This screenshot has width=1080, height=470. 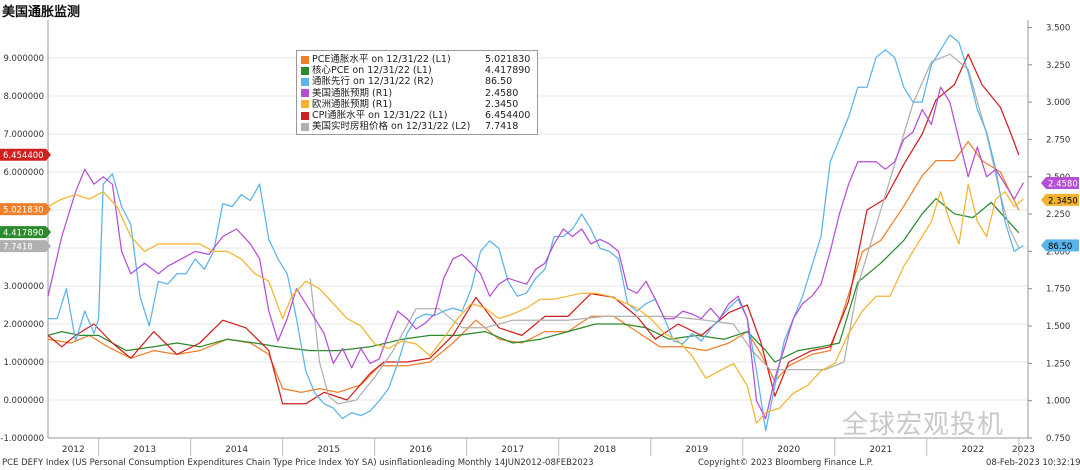 What do you see at coordinates (41, 12) in the screenshot?
I see `page-title: 美国通胀监测` at bounding box center [41, 12].